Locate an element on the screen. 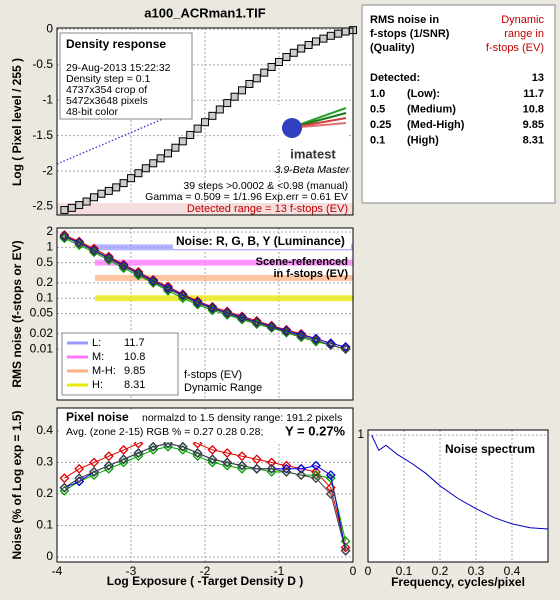  y-tick-label: 0.05 is located at coordinates (42, 313).